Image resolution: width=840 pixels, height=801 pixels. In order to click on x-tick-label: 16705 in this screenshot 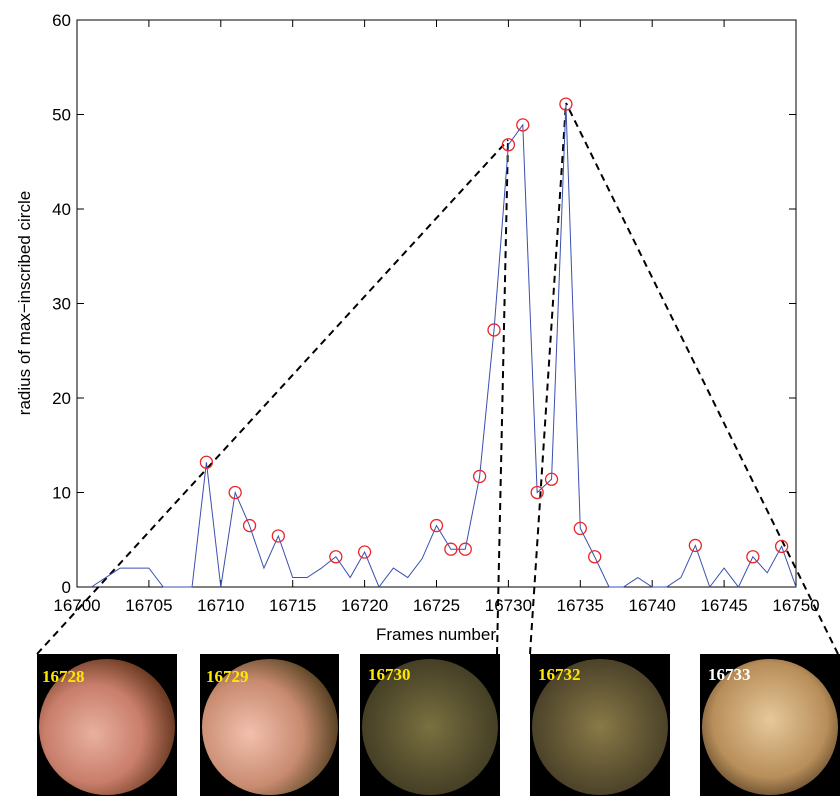, I will do `click(148, 605)`.